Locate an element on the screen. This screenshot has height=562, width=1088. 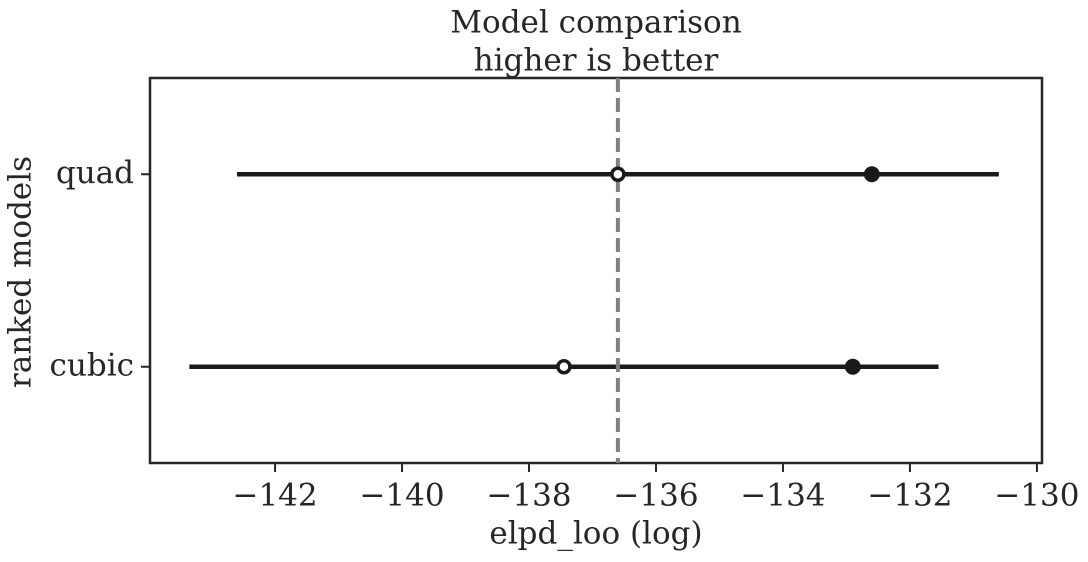
x-tick-label: −132 is located at coordinates (909, 496).